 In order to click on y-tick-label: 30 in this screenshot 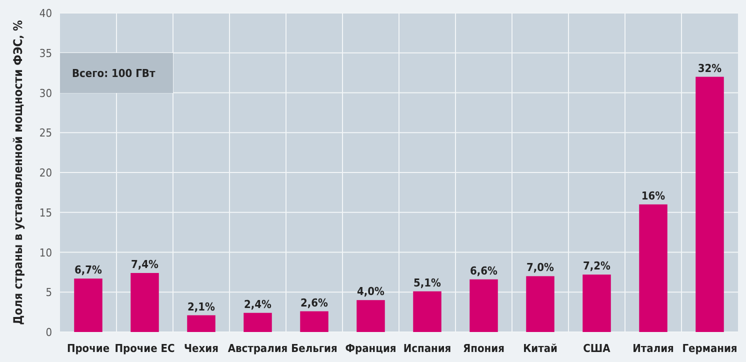, I will do `click(45, 93)`.